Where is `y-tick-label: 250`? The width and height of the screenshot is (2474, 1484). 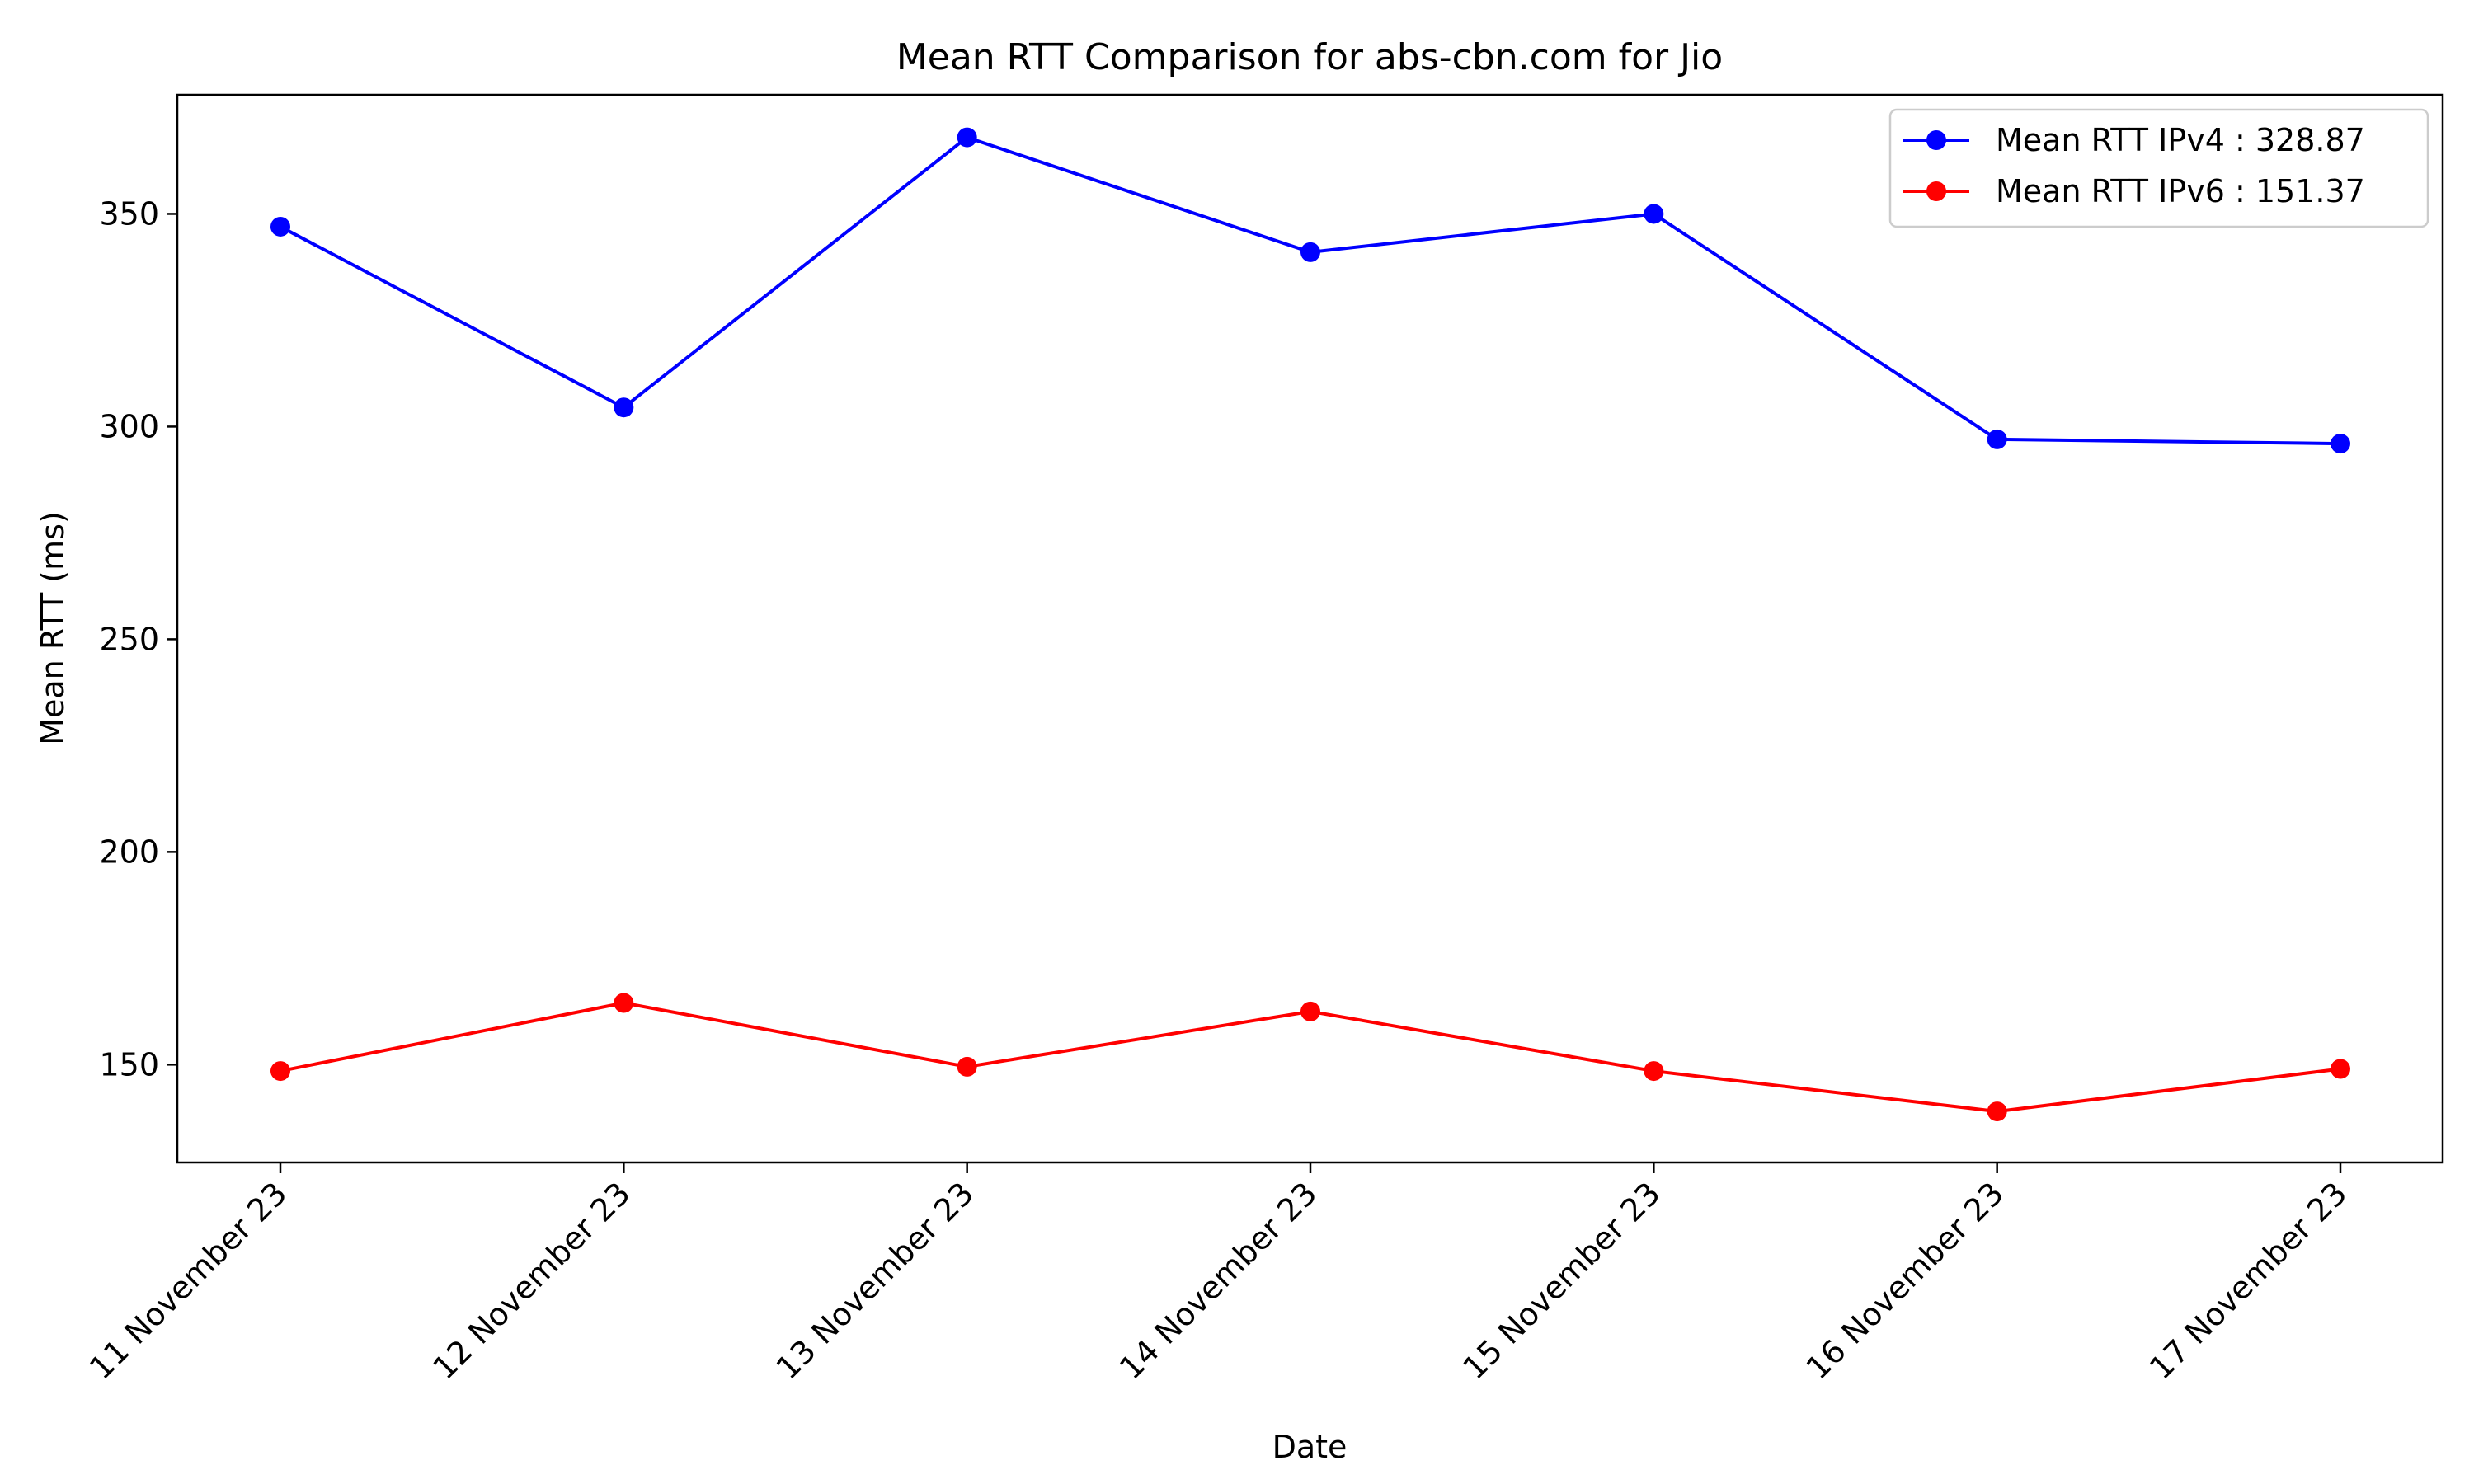
y-tick-label: 250 is located at coordinates (129, 639).